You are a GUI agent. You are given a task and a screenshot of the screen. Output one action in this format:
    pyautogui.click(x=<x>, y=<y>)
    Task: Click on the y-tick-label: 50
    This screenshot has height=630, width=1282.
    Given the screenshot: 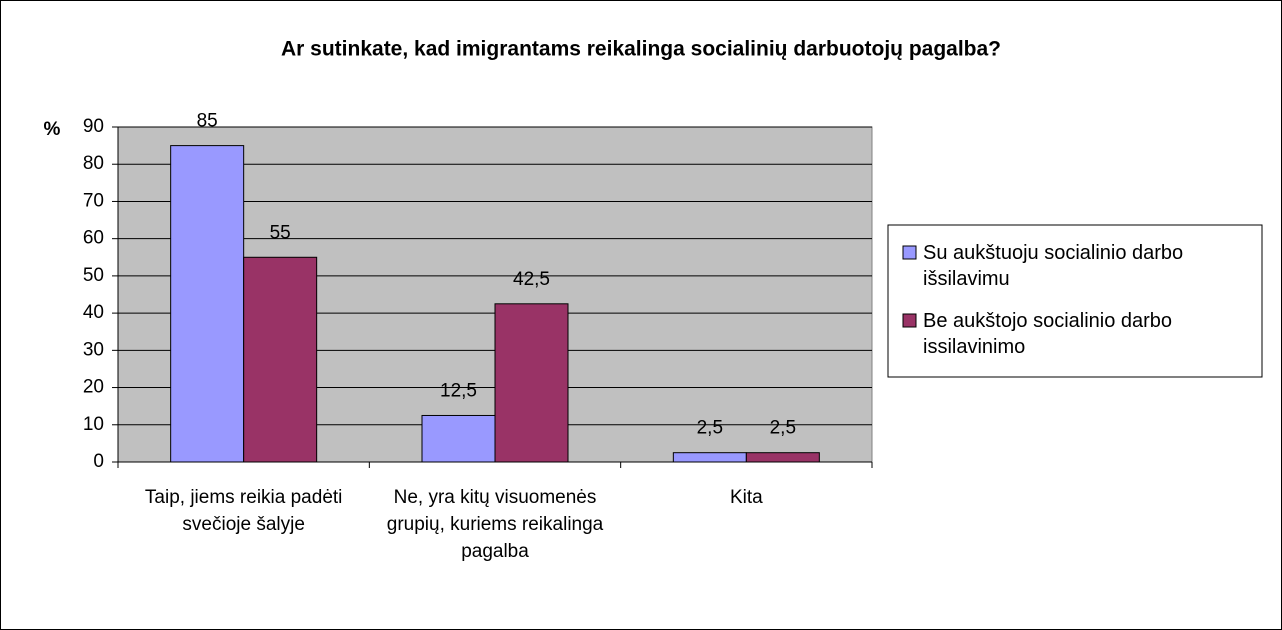 What is the action you would take?
    pyautogui.click(x=93, y=275)
    